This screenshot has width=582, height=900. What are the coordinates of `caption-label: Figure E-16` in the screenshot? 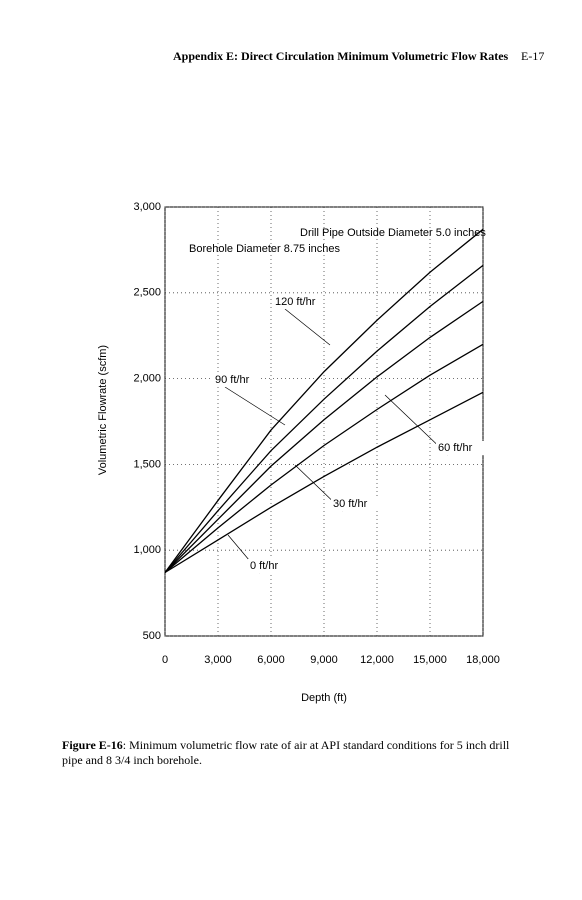 It's located at (92, 745).